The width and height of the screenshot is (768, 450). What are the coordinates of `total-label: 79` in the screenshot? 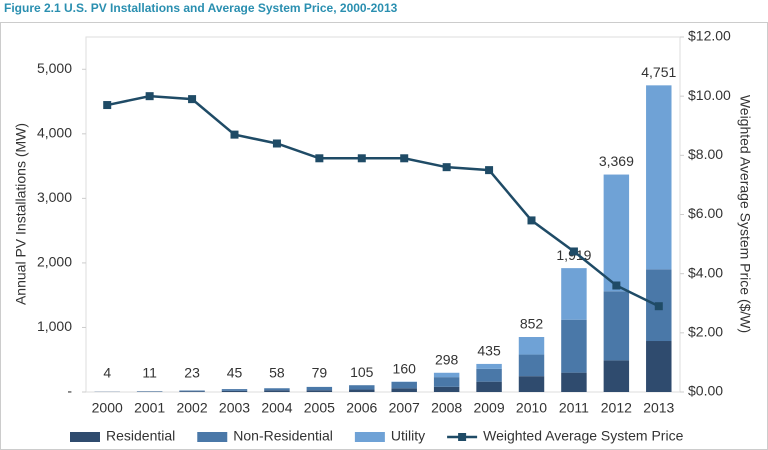 It's located at (320, 373).